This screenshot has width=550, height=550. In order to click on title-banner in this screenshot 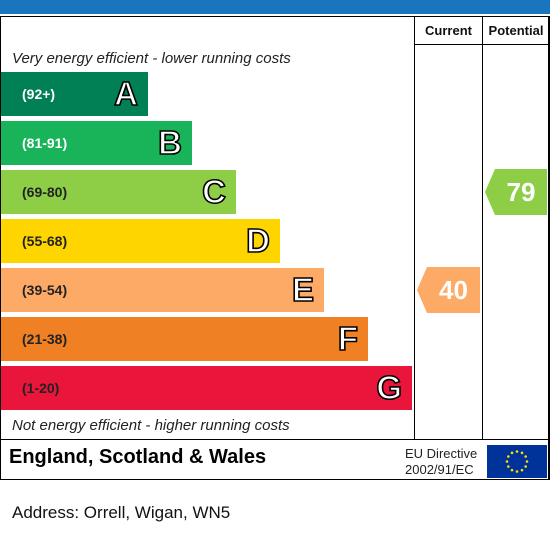, I will do `click(275, 7)`.